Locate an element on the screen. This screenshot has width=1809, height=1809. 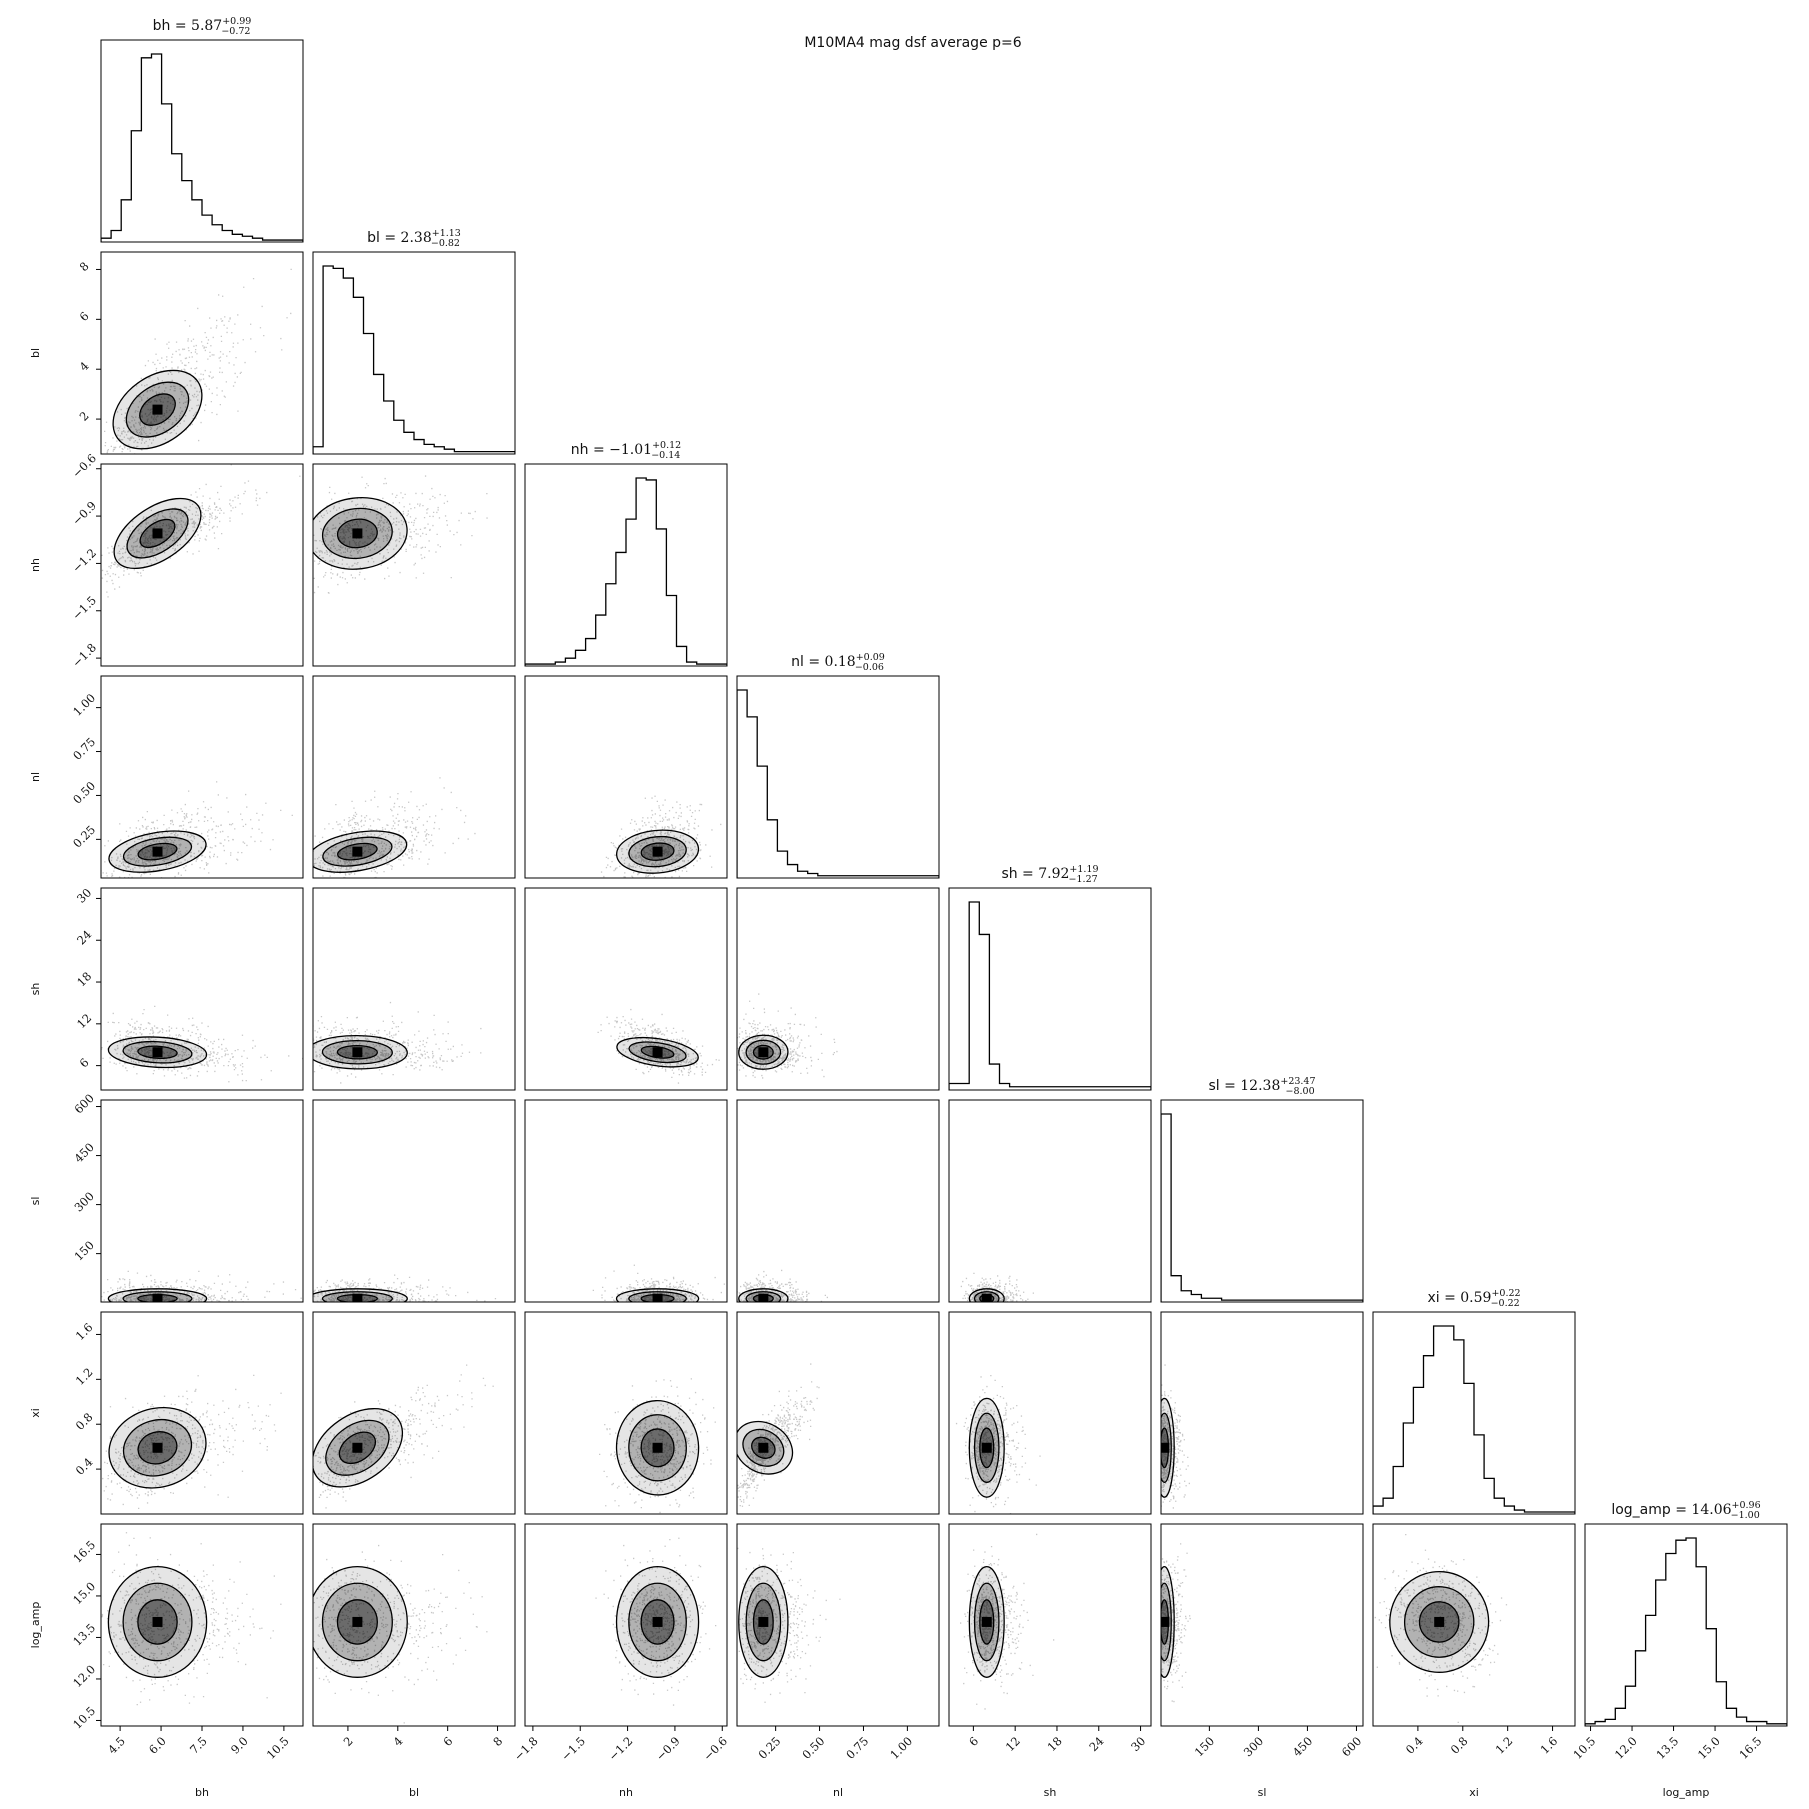
y-axis-sh: 6 12 18 24 30 sh is located at coordinates (65, 977).